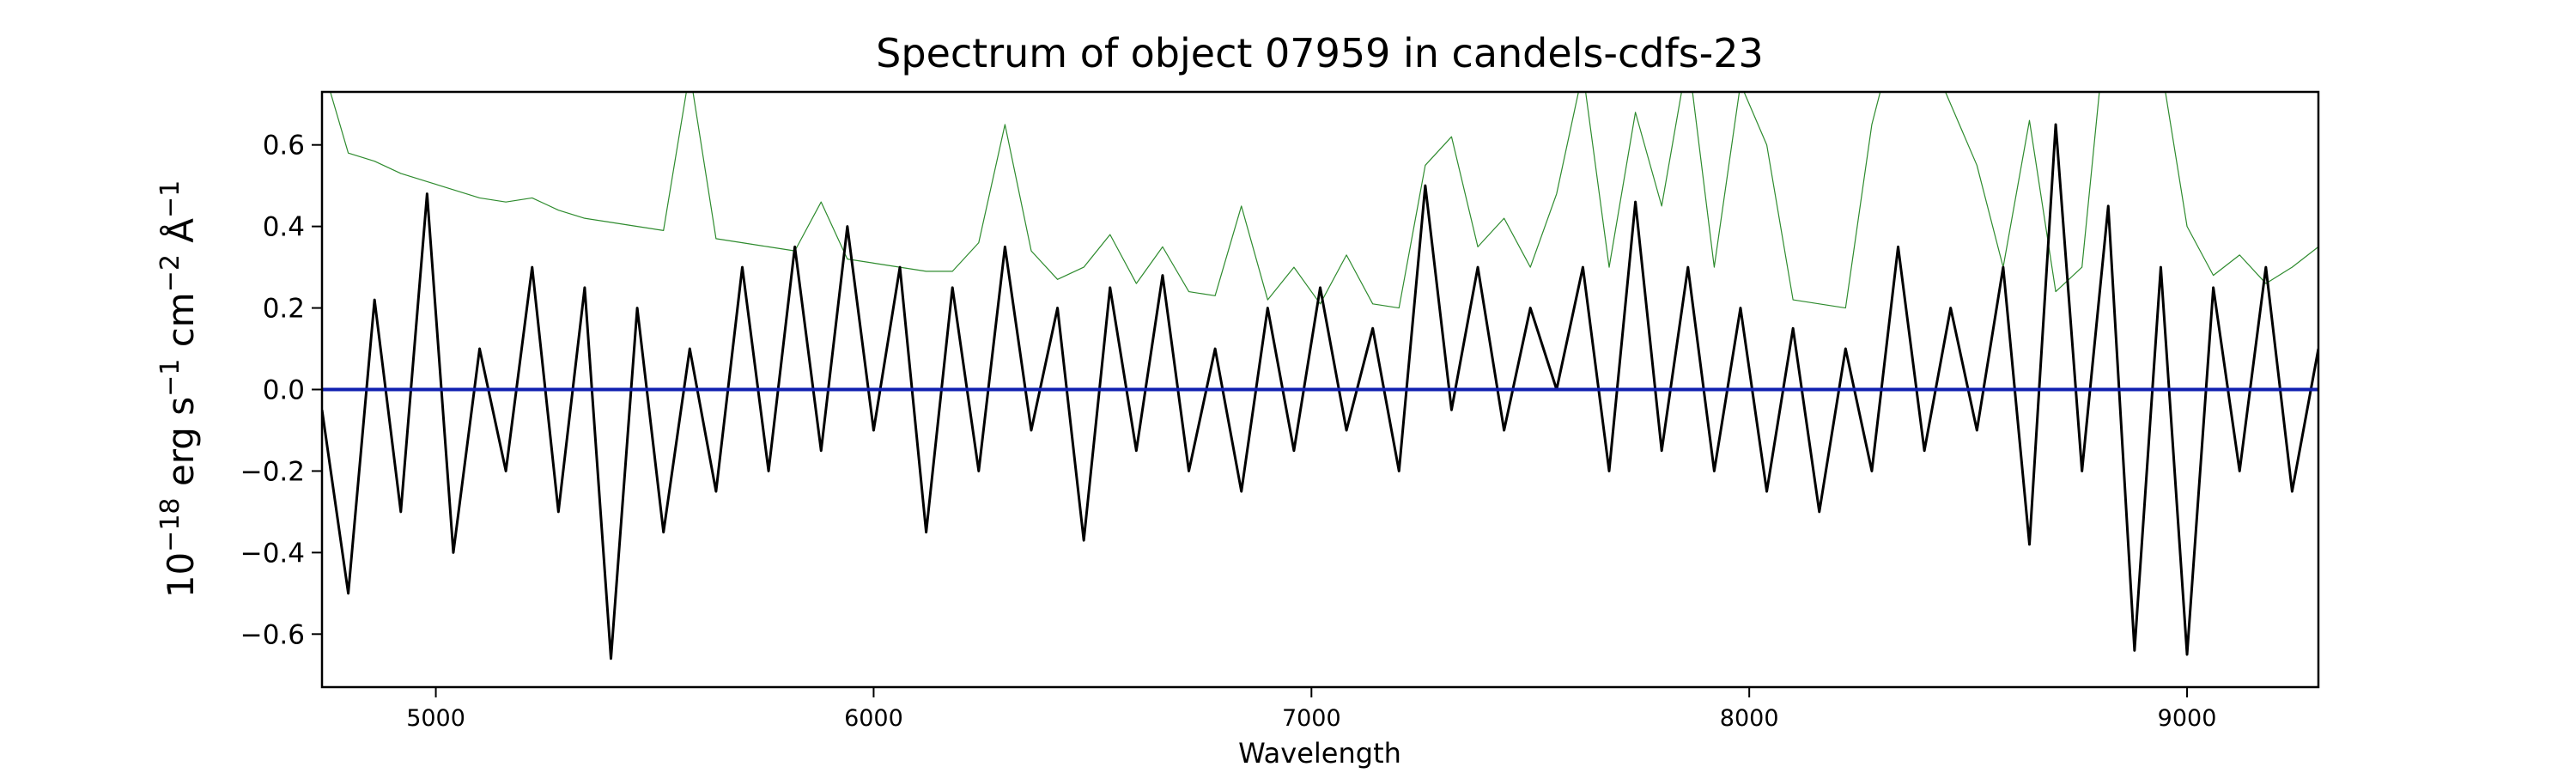  What do you see at coordinates (272, 553) in the screenshot?
I see `y-tick-label: −0.4` at bounding box center [272, 553].